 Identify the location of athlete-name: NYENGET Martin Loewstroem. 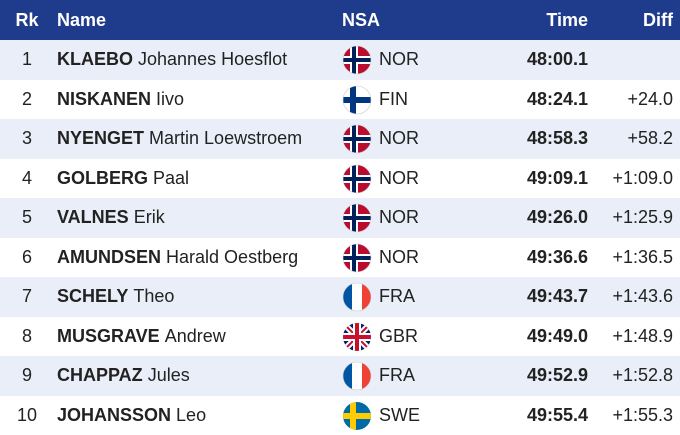
(179, 139).